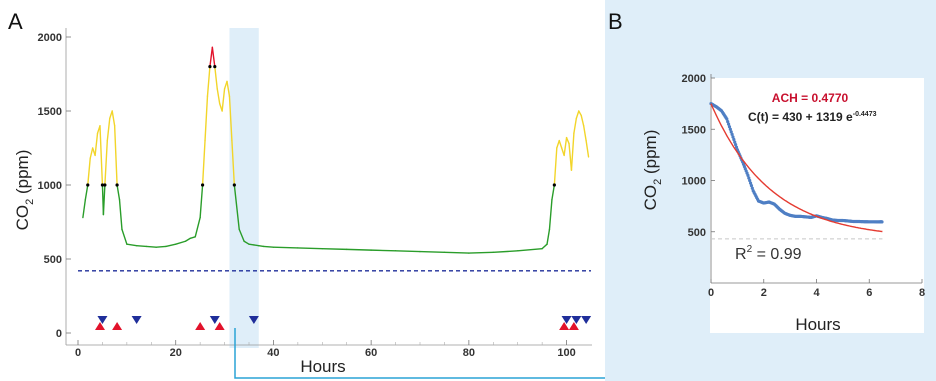  What do you see at coordinates (817, 324) in the screenshot?
I see `panel-b-xlabel: Hours` at bounding box center [817, 324].